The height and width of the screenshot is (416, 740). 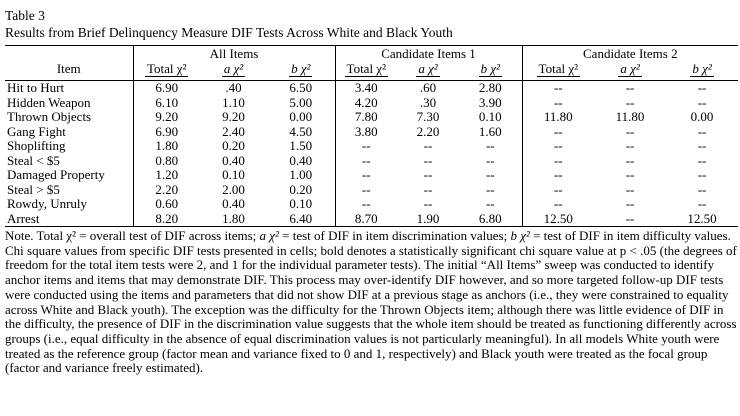 What do you see at coordinates (166, 117) in the screenshot?
I see `table-cell: 9.20` at bounding box center [166, 117].